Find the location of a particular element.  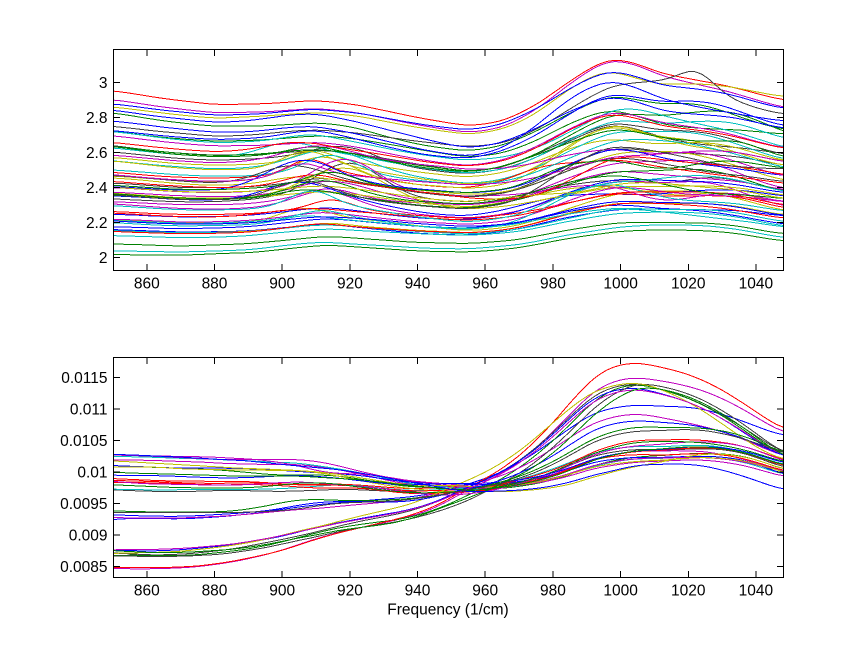

svg-text: 2.8 is located at coordinates (97, 118).